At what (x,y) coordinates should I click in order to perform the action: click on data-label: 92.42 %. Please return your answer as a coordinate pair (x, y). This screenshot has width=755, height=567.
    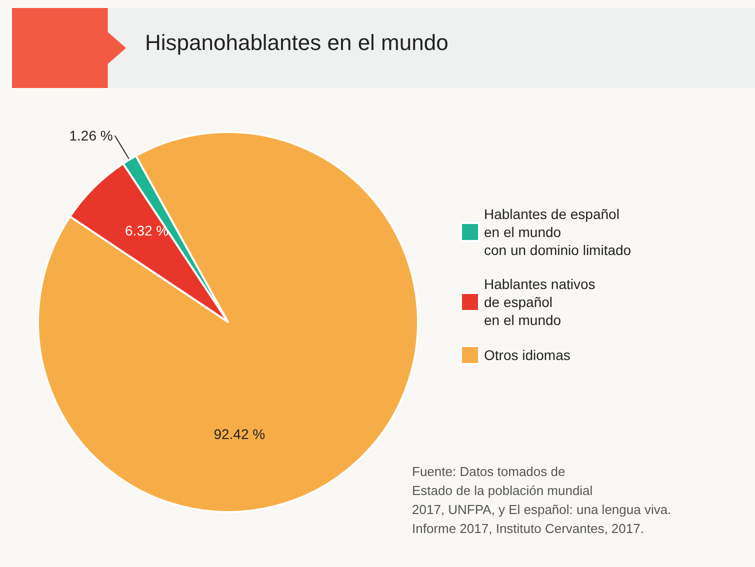
    Looking at the image, I should click on (240, 434).